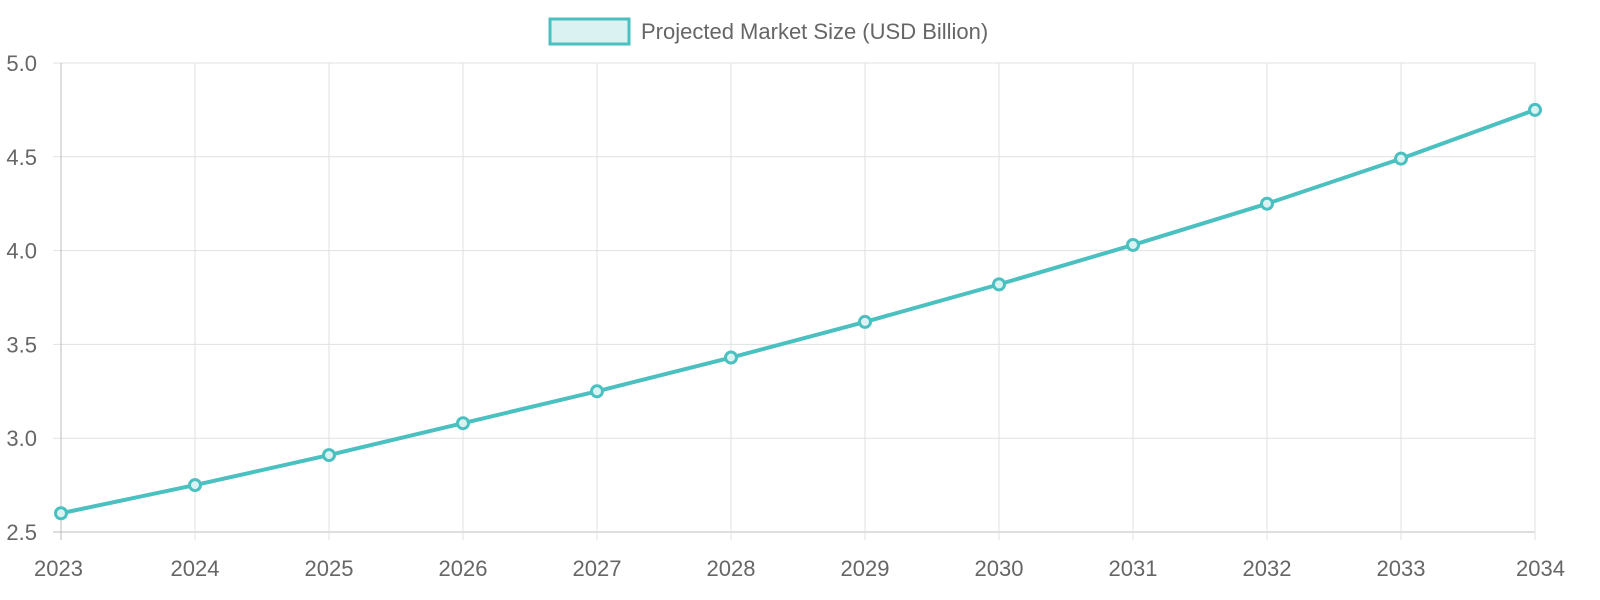 This screenshot has height=600, width=1600. Describe the element at coordinates (597, 568) in the screenshot. I see `x-tick-label: 2027` at that location.